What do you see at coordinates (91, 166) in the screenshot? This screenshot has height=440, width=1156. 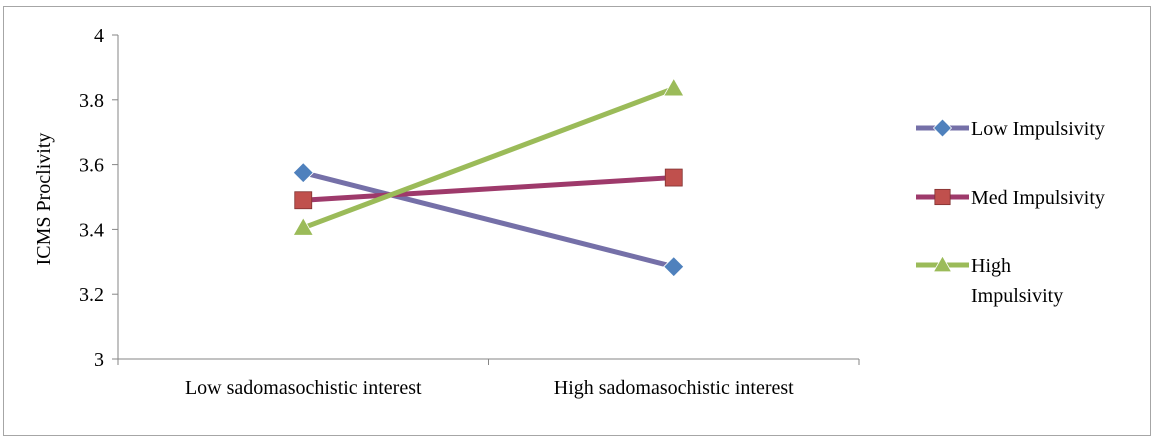 I see `y-tick-label: 3.6` at bounding box center [91, 166].